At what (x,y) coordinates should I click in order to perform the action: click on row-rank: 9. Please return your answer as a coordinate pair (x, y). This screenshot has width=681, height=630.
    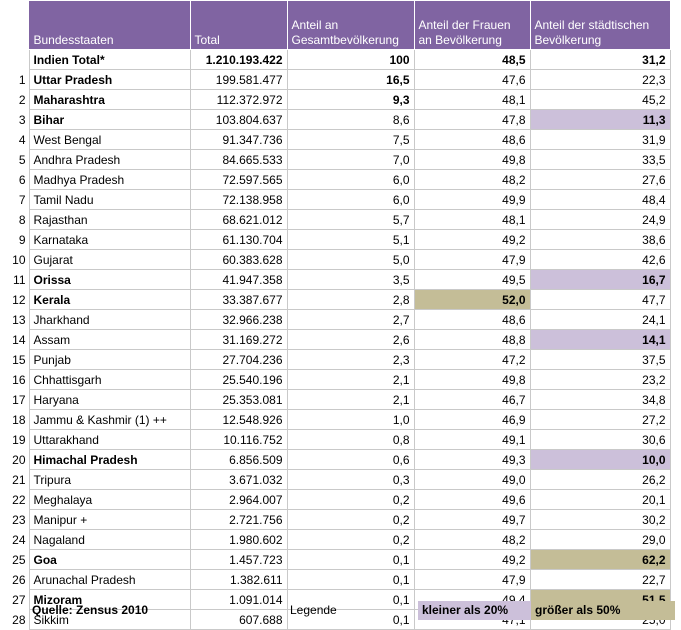
    Looking at the image, I should click on (22, 239).